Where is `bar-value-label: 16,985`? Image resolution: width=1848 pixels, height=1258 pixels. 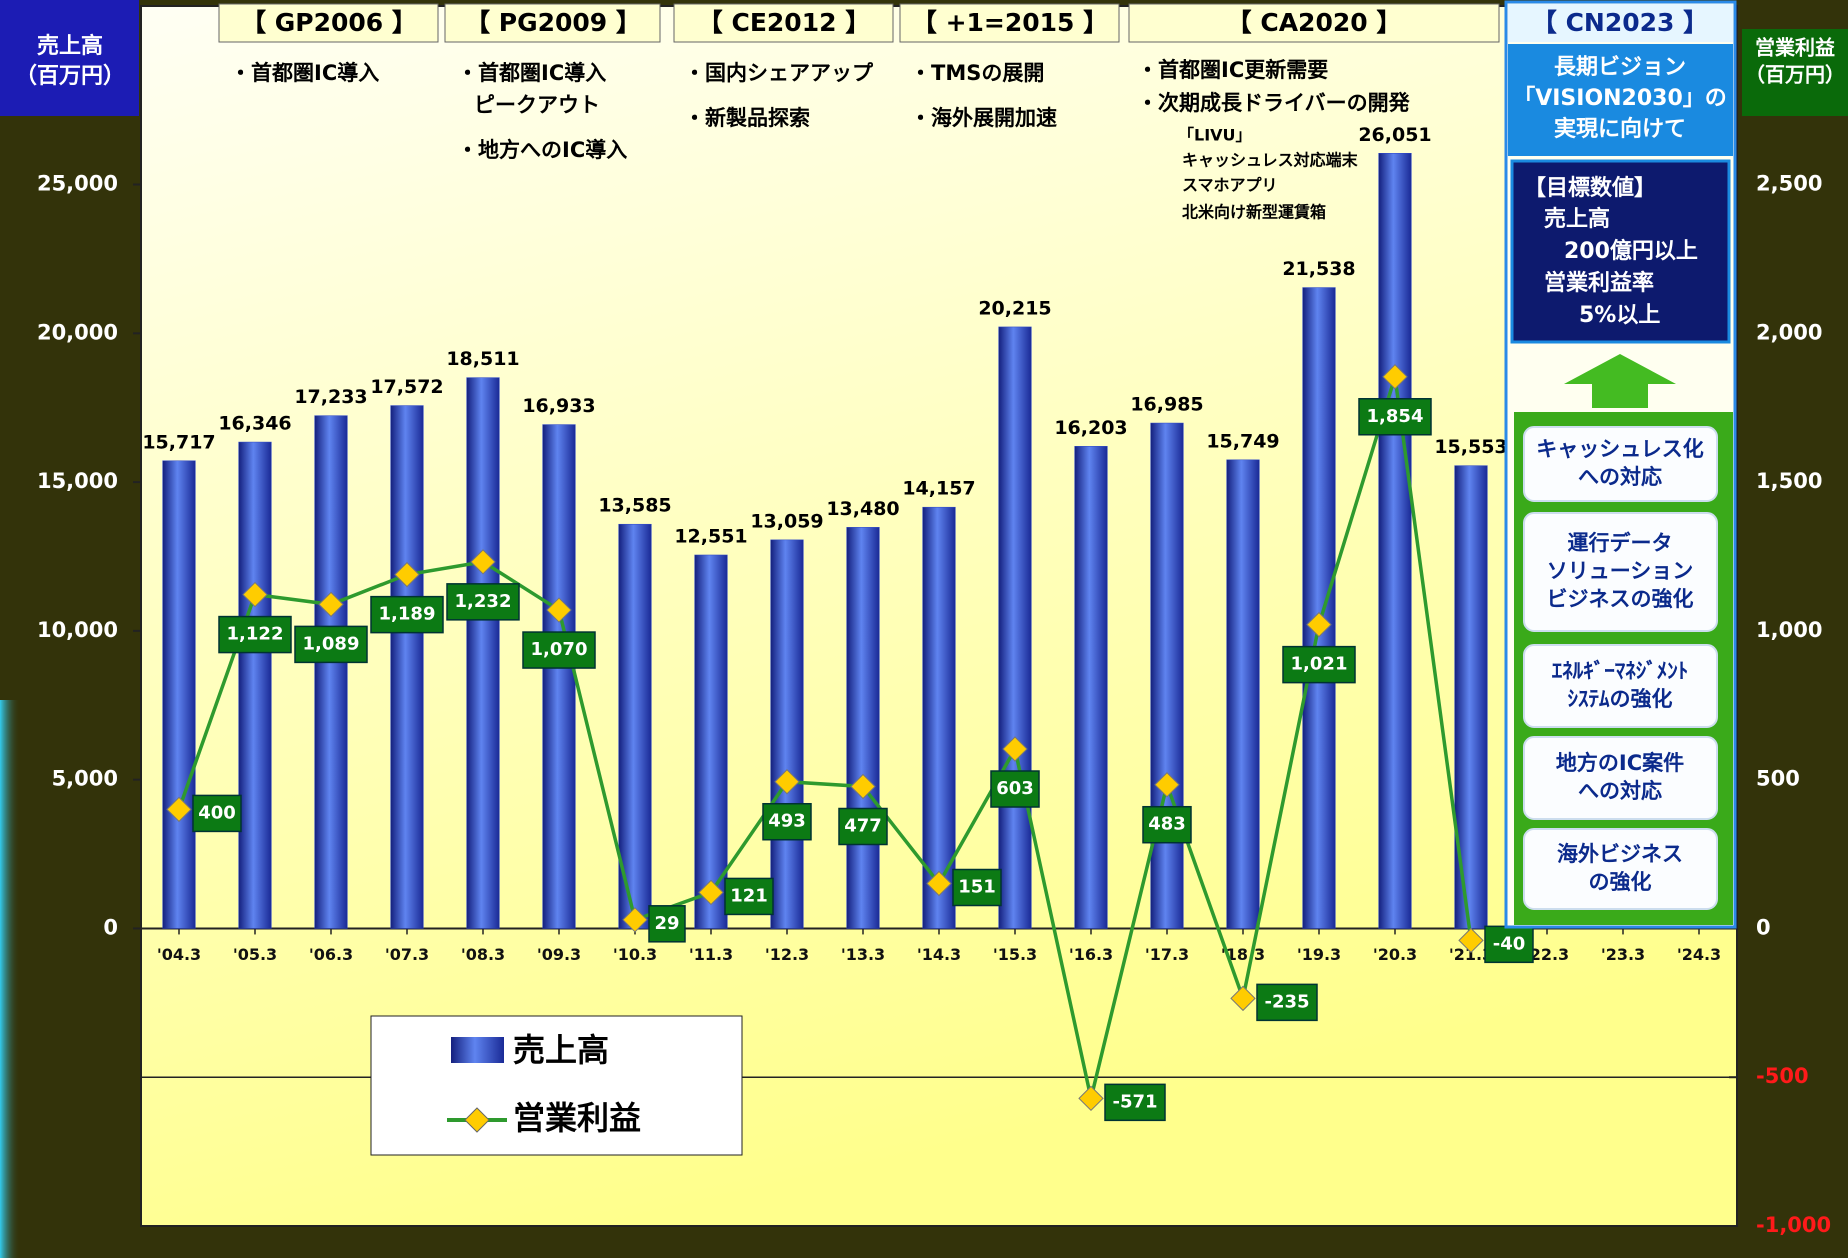 bar-value-label: 16,985 is located at coordinates (1166, 405).